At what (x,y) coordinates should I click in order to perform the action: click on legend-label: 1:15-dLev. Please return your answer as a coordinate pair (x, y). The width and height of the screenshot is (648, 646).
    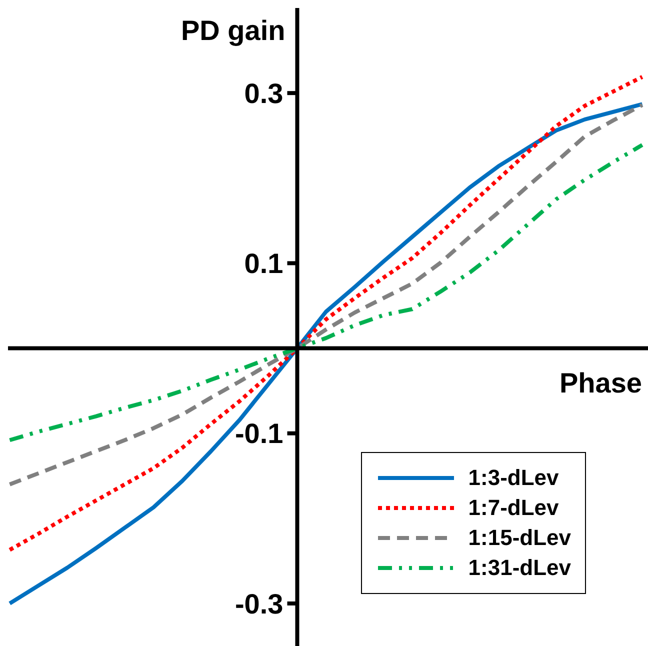
    Looking at the image, I should click on (519, 538).